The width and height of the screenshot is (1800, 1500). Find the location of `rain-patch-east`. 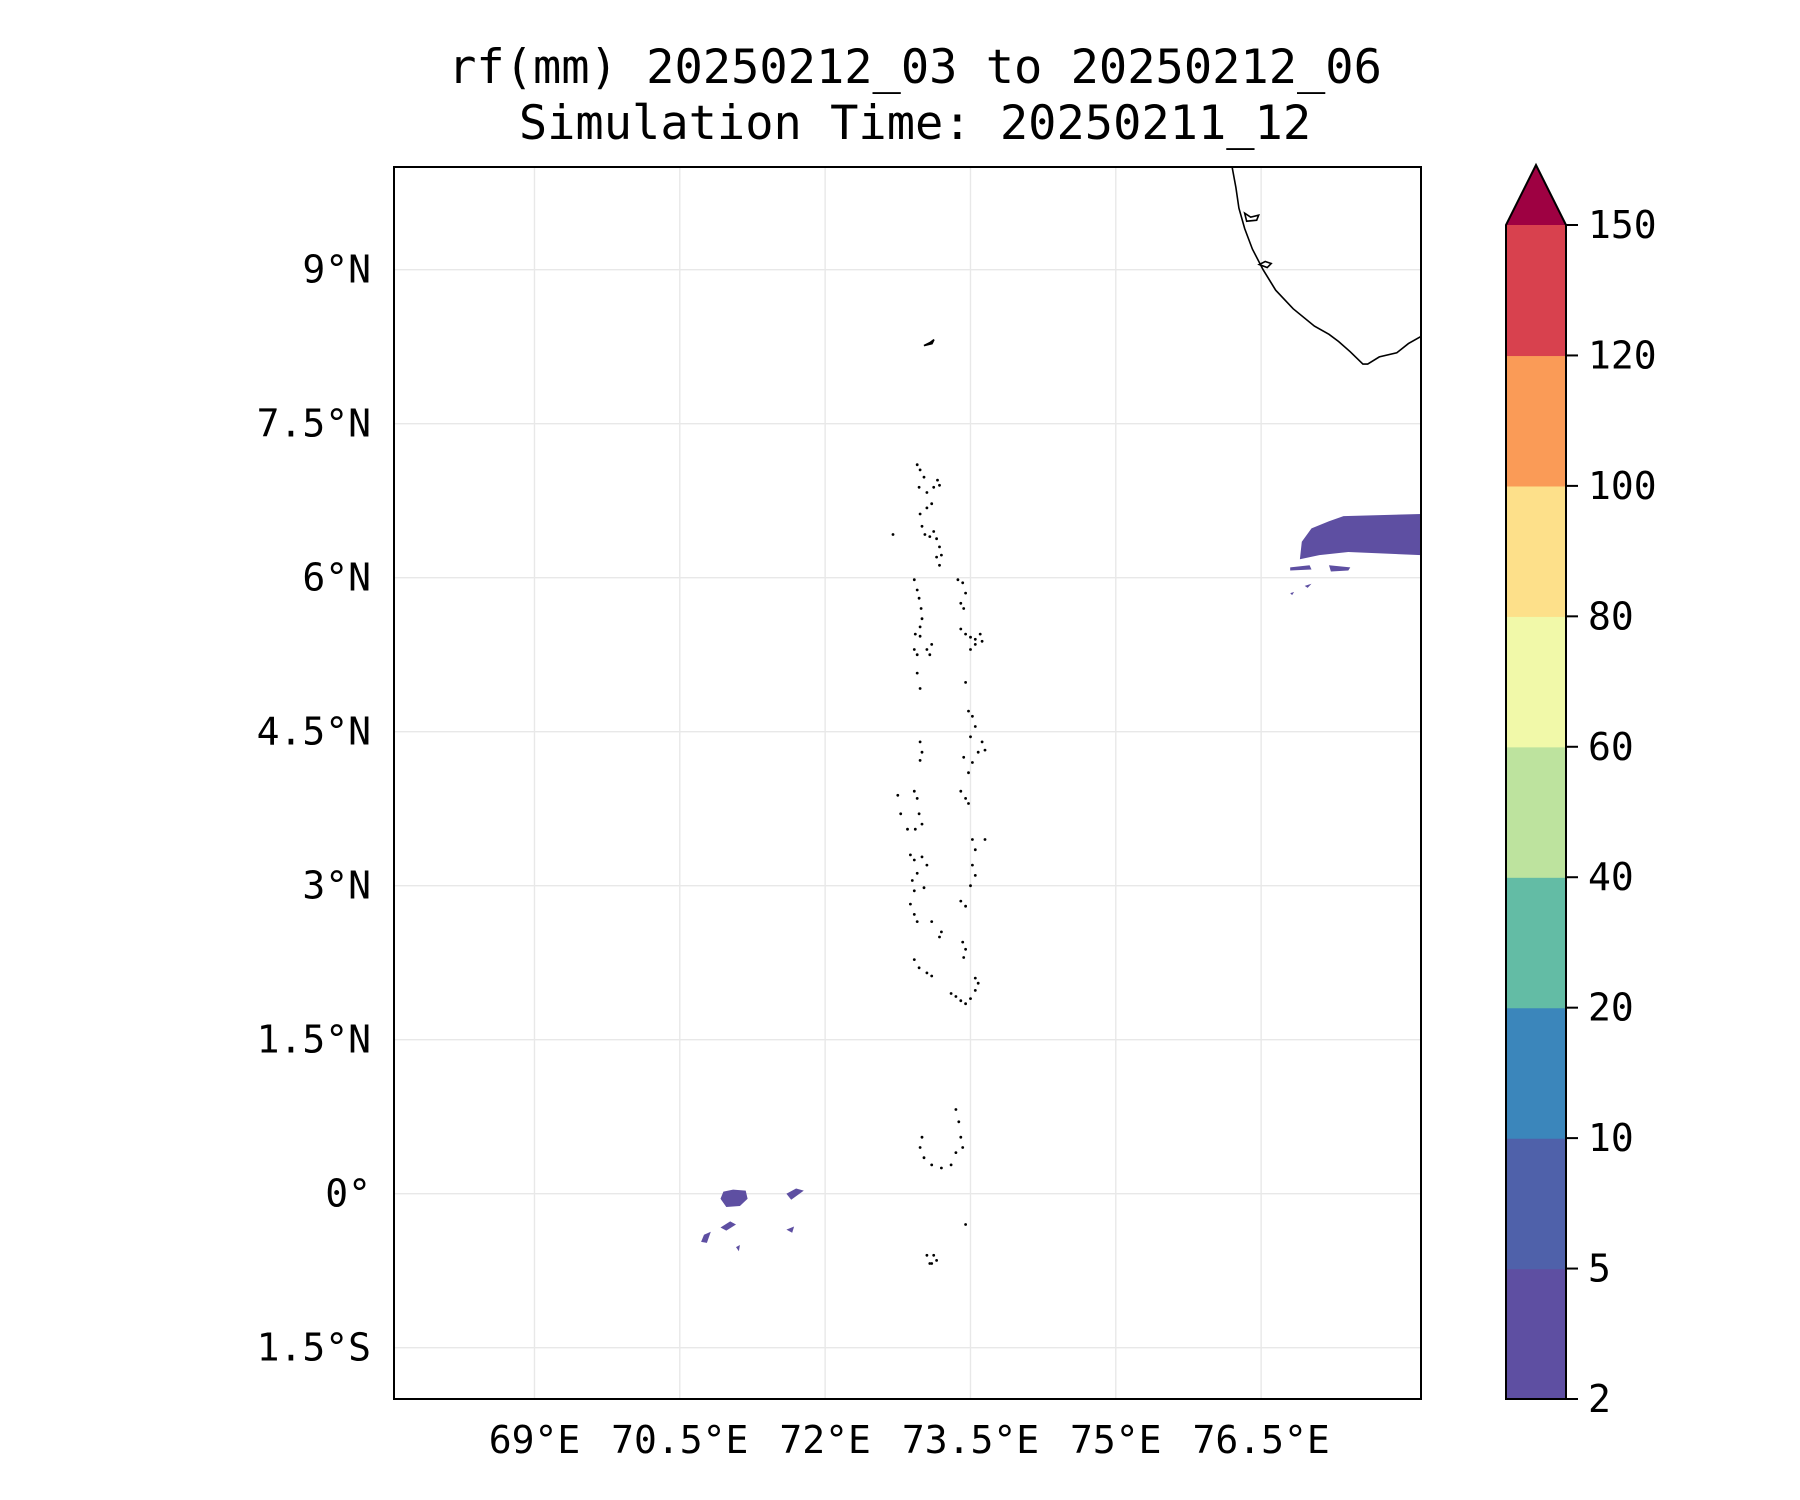

rain-patch-east is located at coordinates (1360, 537).